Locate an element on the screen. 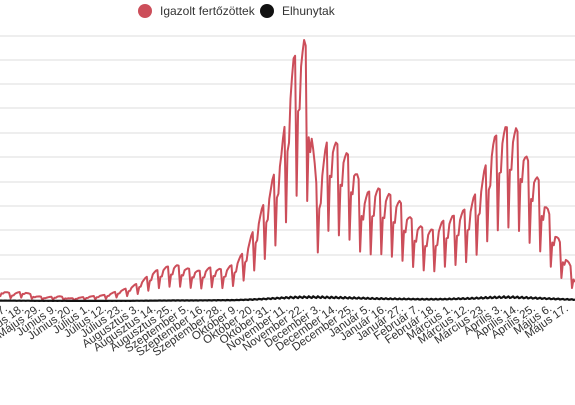 This screenshot has width=575, height=405. legend-item-confirmed: Igazolt fertőzöttek is located at coordinates (197, 11).